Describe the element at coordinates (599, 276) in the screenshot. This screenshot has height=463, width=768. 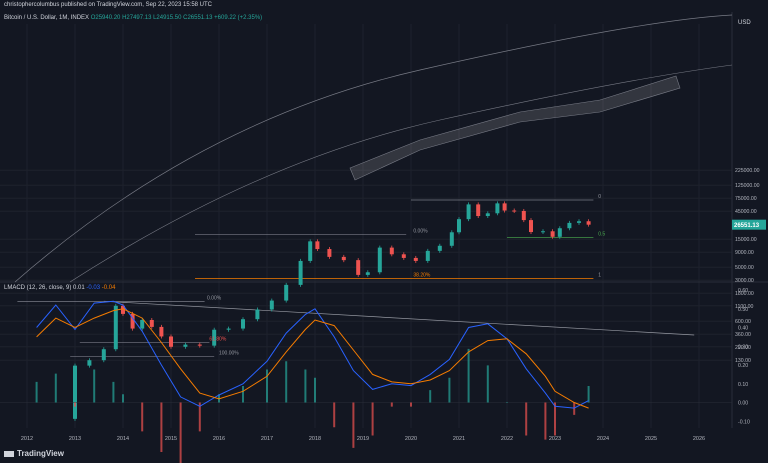
I see `fib-label: 1` at that location.